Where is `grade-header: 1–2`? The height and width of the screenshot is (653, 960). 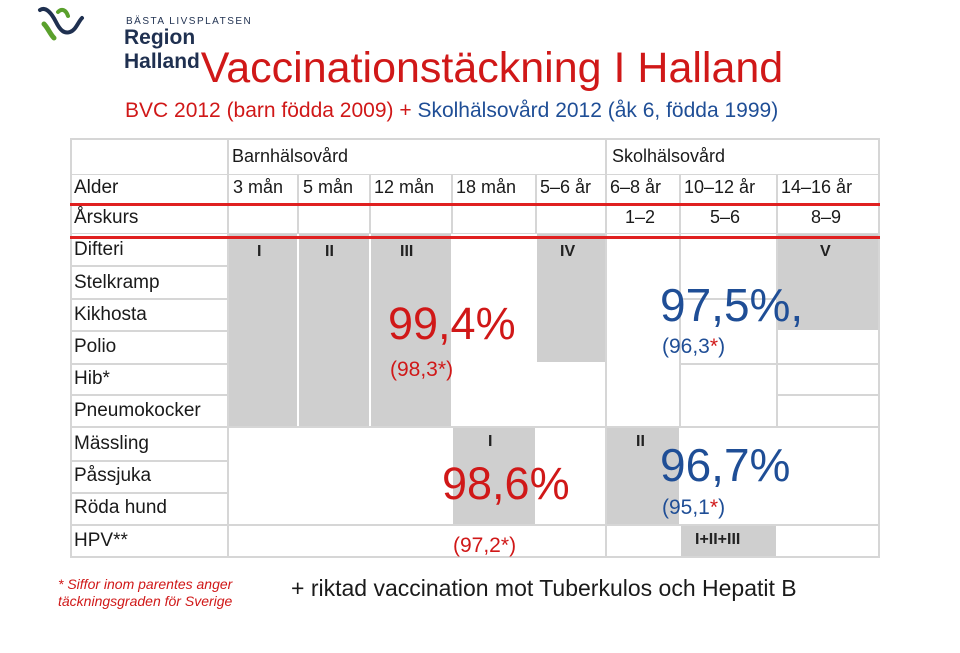
grade-header: 1–2 is located at coordinates (640, 217).